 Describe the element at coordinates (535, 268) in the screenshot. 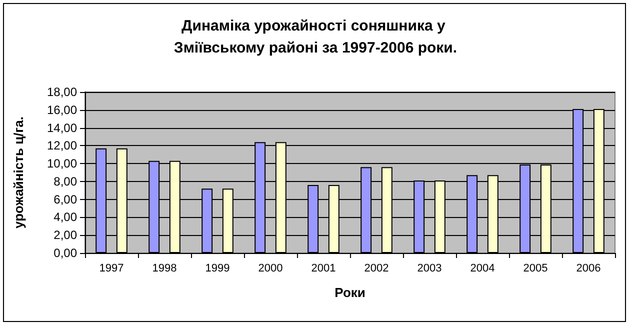

I see `x-tick-label: 2005` at that location.